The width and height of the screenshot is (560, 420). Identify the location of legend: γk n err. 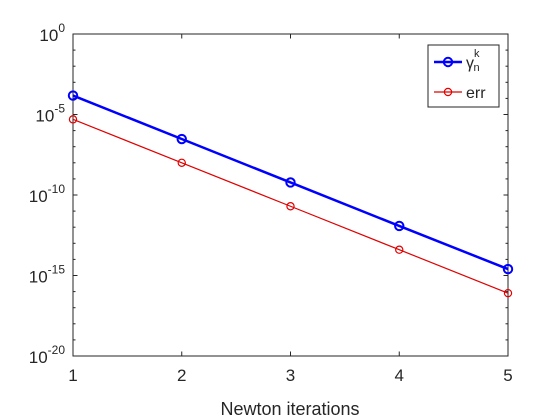
(463, 76).